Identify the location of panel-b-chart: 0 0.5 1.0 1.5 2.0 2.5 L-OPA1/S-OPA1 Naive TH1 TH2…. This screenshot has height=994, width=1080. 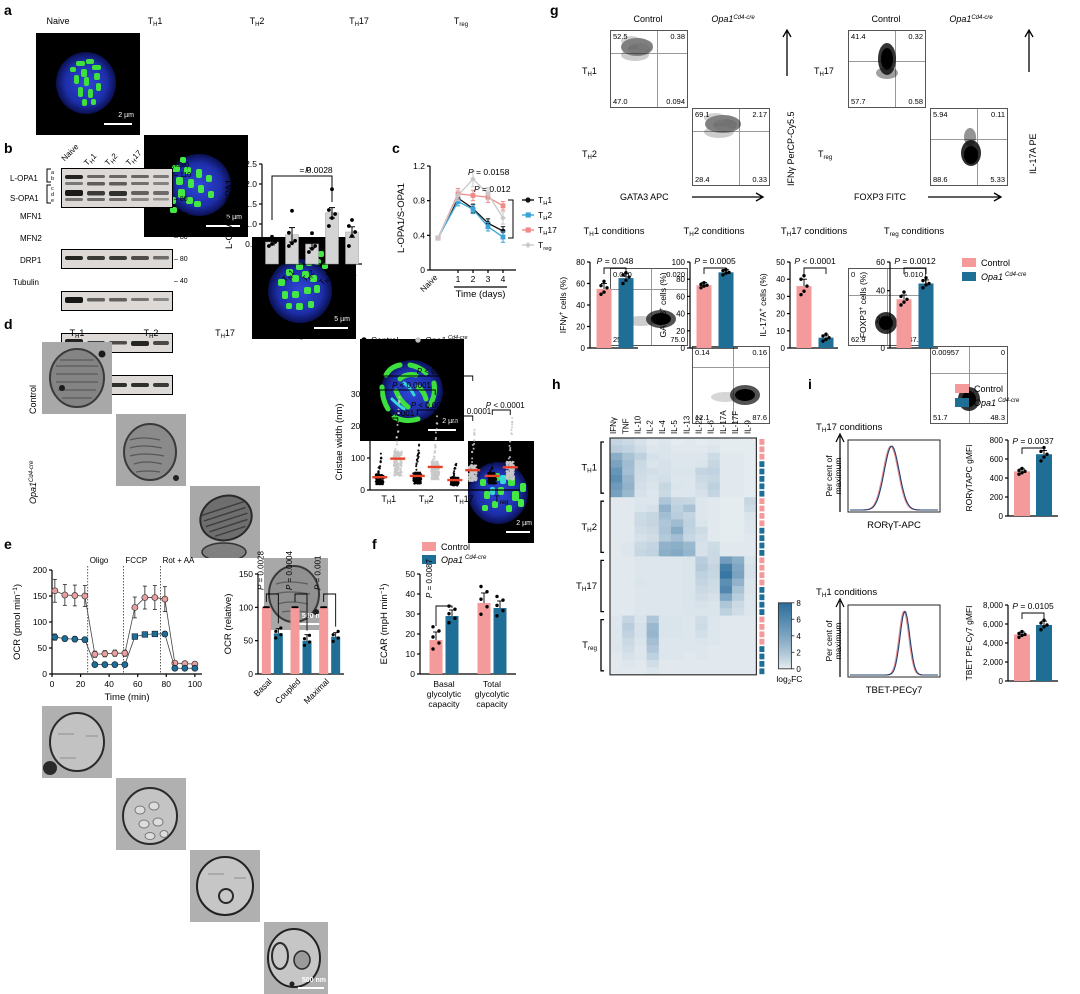
(304, 232).